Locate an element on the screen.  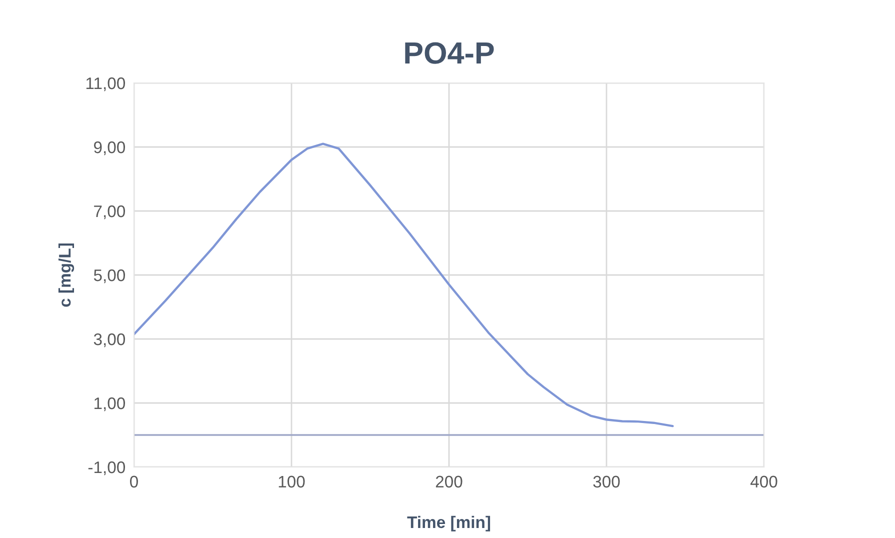
y-axis-title: c [mg/L] is located at coordinates (66, 275).